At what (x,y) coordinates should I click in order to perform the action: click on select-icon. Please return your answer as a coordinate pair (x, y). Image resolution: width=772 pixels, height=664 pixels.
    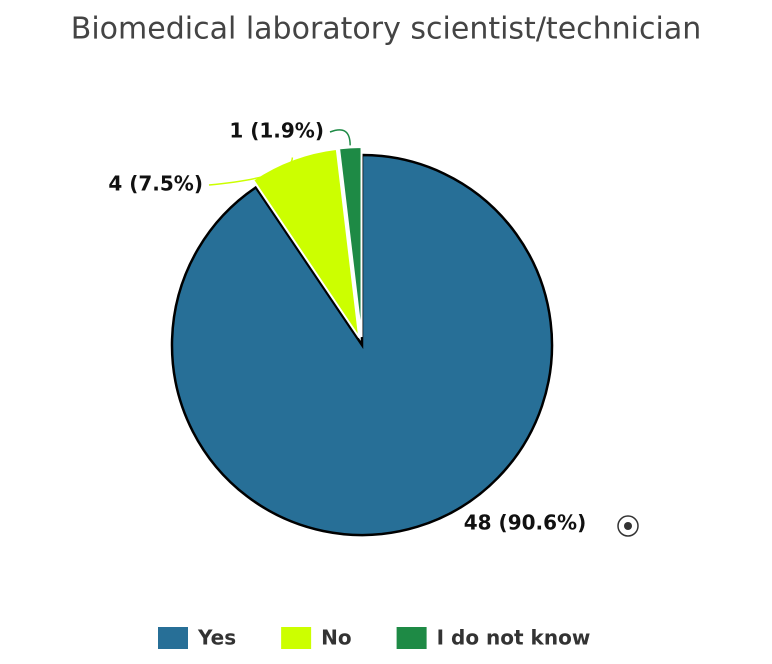
    Looking at the image, I should click on (628, 526).